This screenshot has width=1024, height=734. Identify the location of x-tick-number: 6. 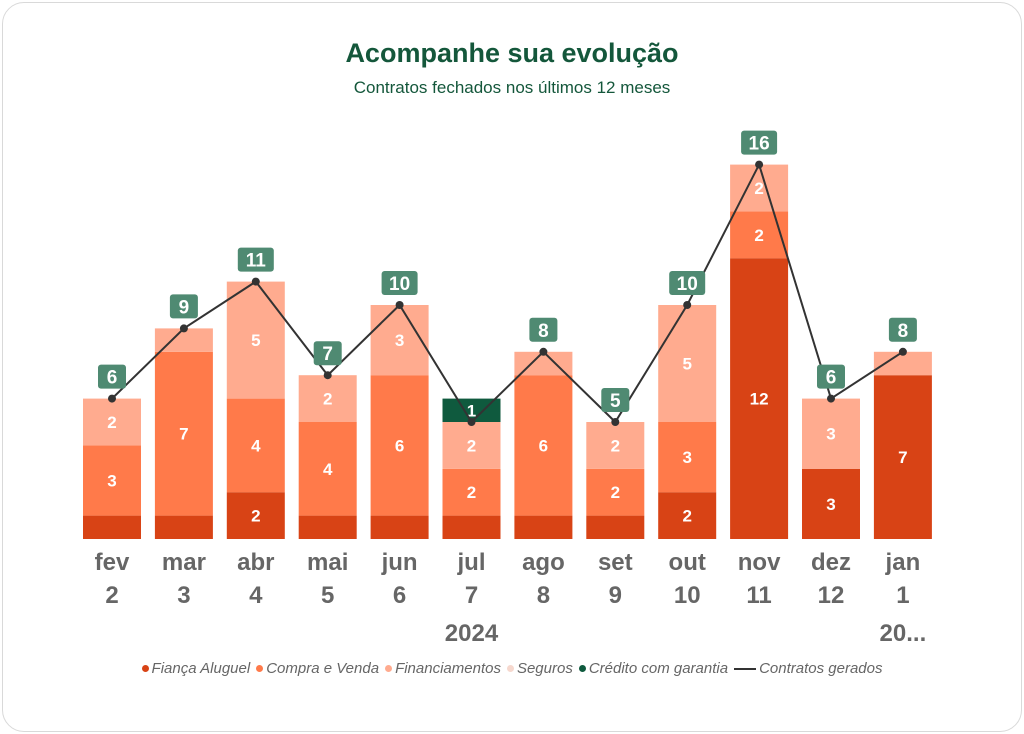
(399, 595).